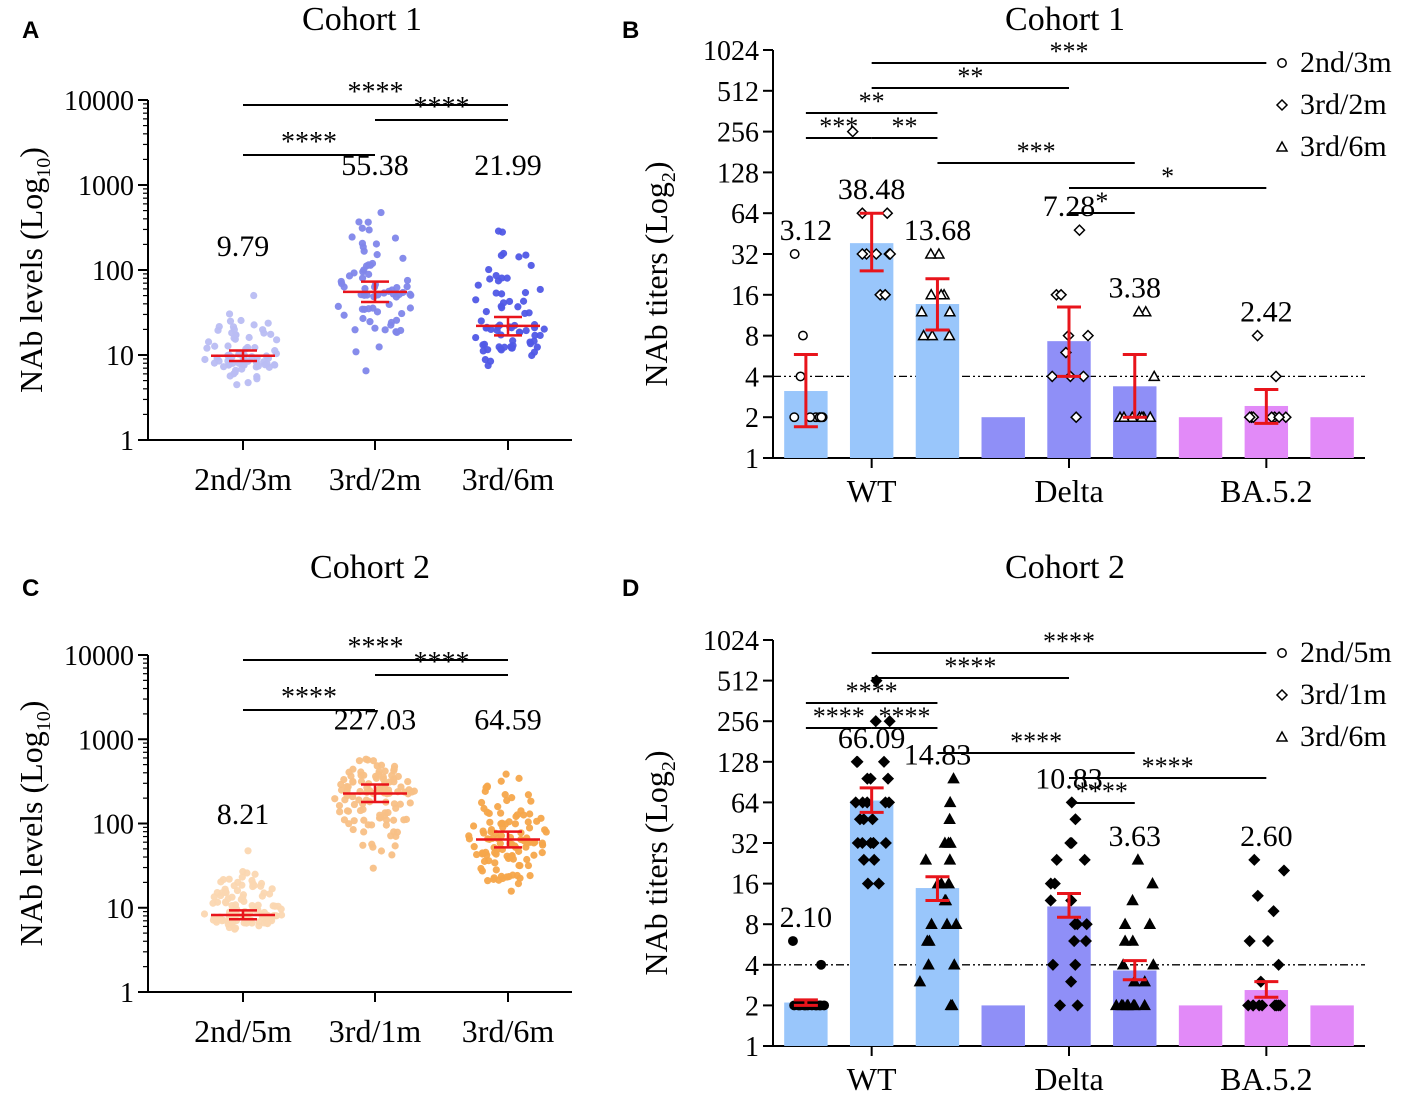 The image size is (1417, 1098). What do you see at coordinates (44, 721) in the screenshot?
I see `y-axis-label-sub: 10` at bounding box center [44, 721].